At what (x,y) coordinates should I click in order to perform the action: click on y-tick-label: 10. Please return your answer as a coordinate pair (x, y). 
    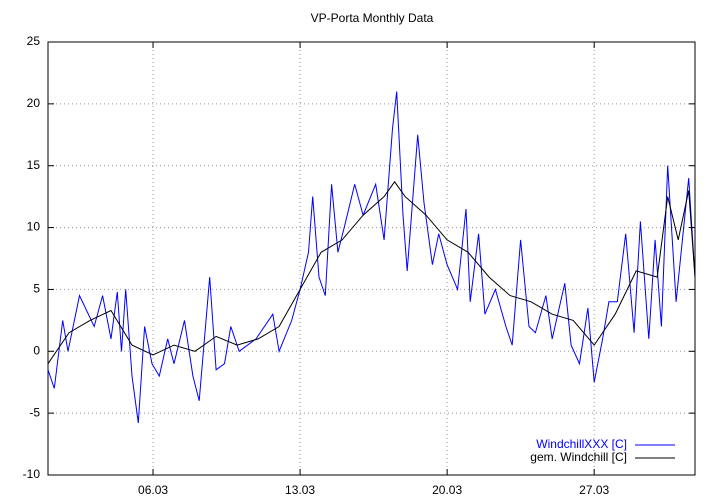
    Looking at the image, I should click on (34, 227).